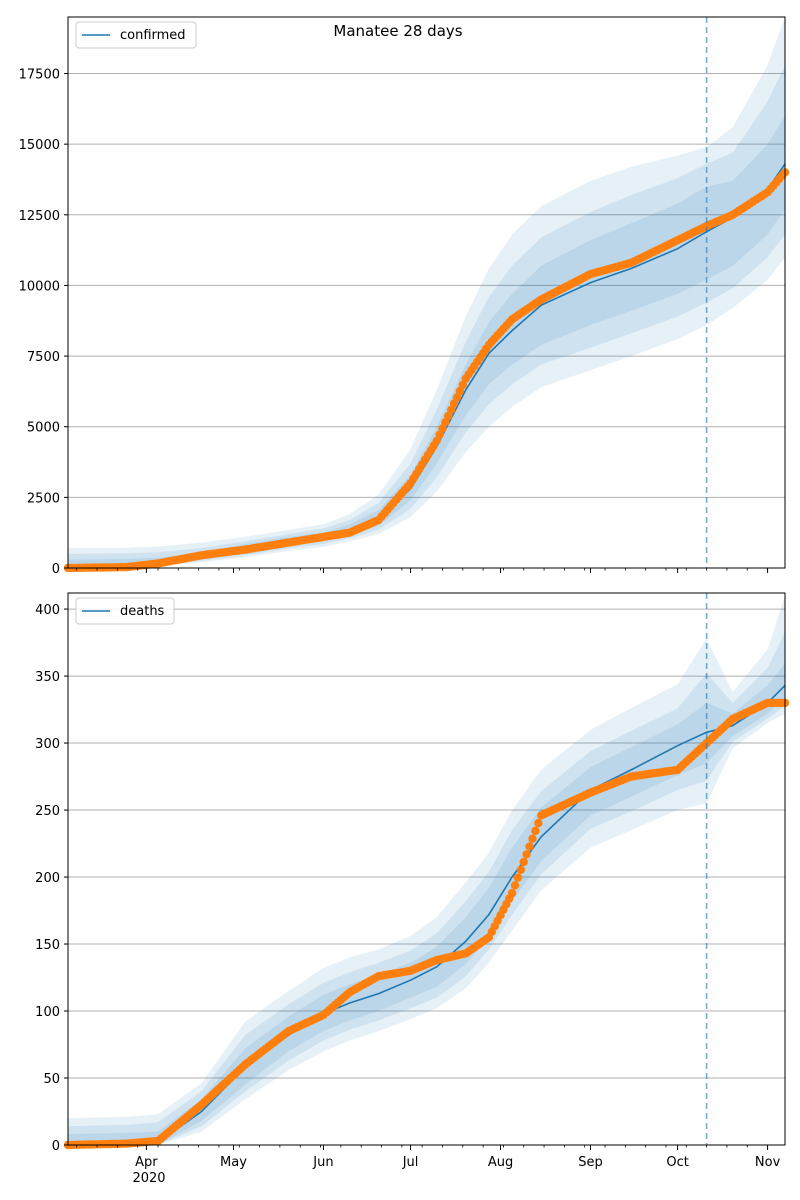  I want to click on deaths-ytick-label: 0, so click(56, 1146).